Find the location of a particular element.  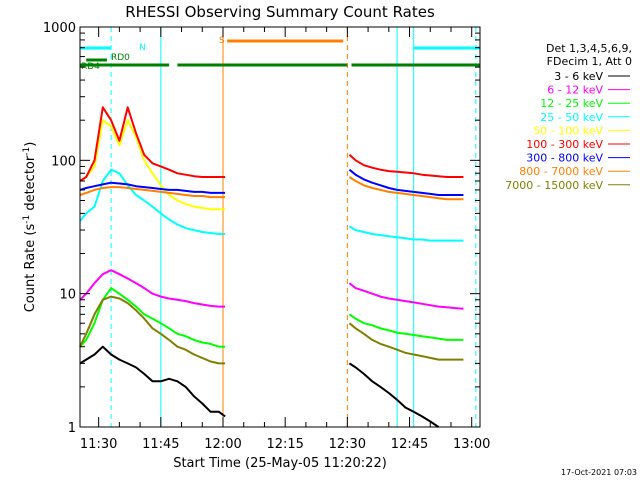

flag-label-n: N is located at coordinates (142, 48).